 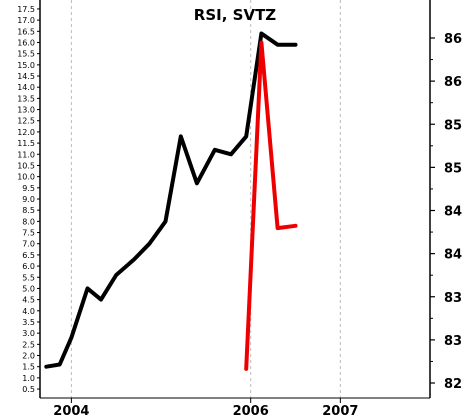 I want to click on left-tick-label: 9.5, so click(x=28, y=188).